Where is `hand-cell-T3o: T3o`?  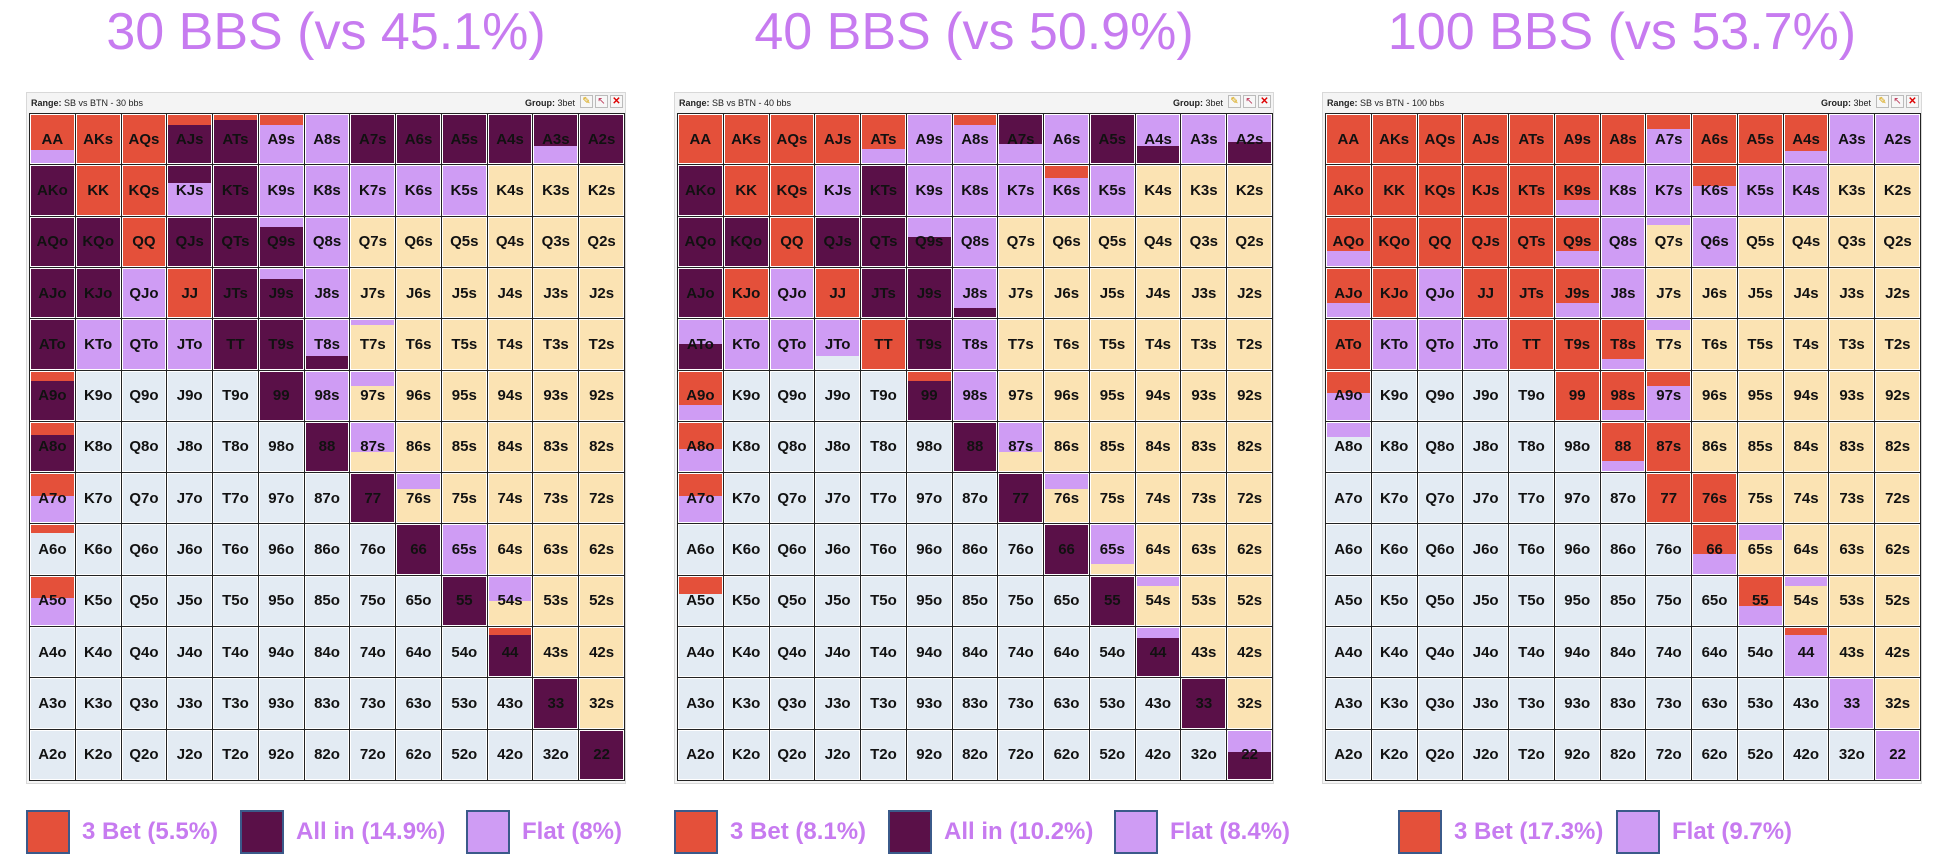
hand-cell-T3o: T3o is located at coordinates (1531, 703).